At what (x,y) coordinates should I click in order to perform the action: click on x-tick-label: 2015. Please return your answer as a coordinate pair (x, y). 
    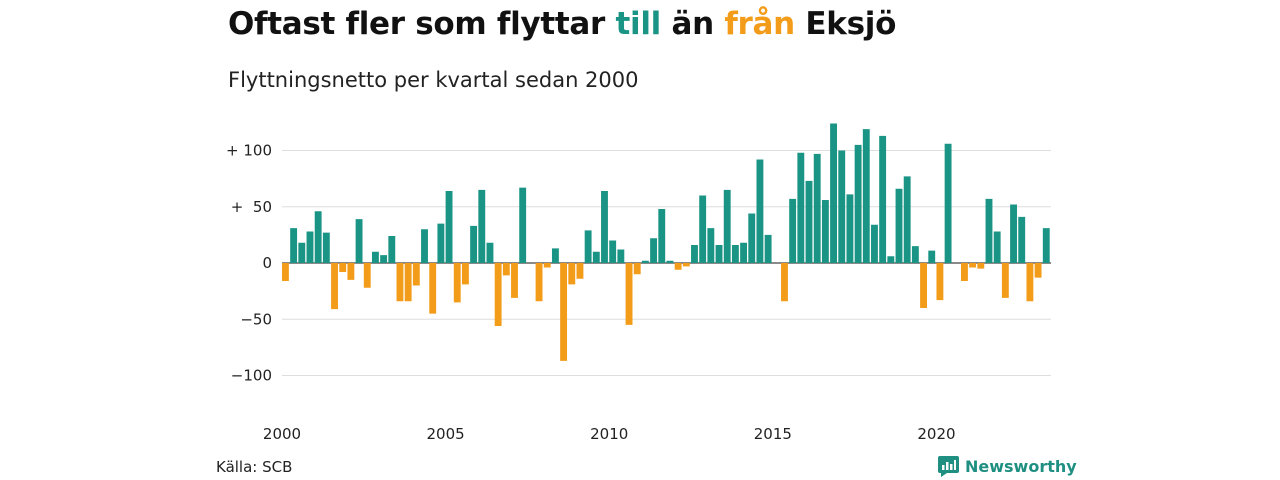
    Looking at the image, I should click on (773, 434).